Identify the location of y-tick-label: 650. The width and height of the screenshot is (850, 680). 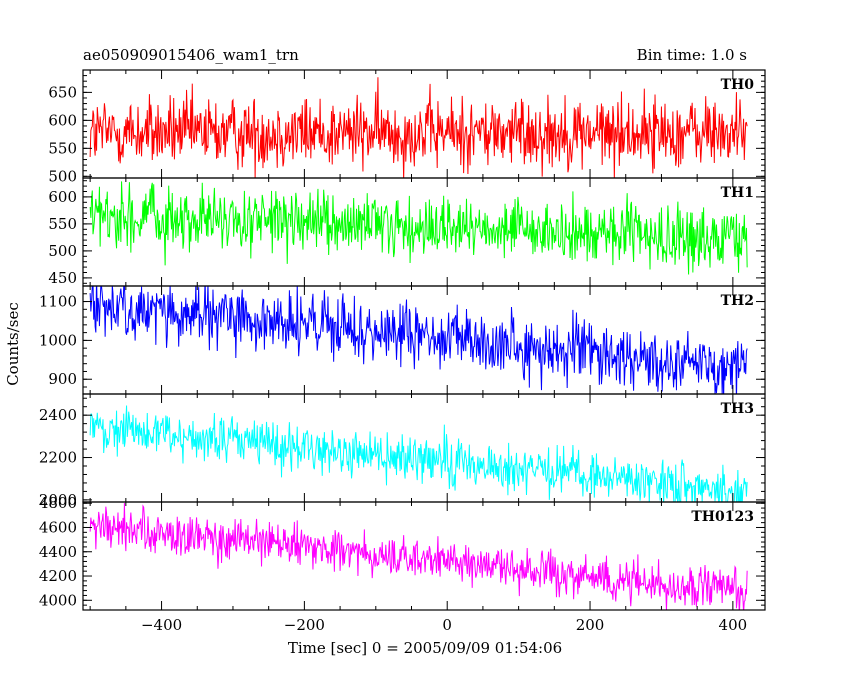
(62, 92).